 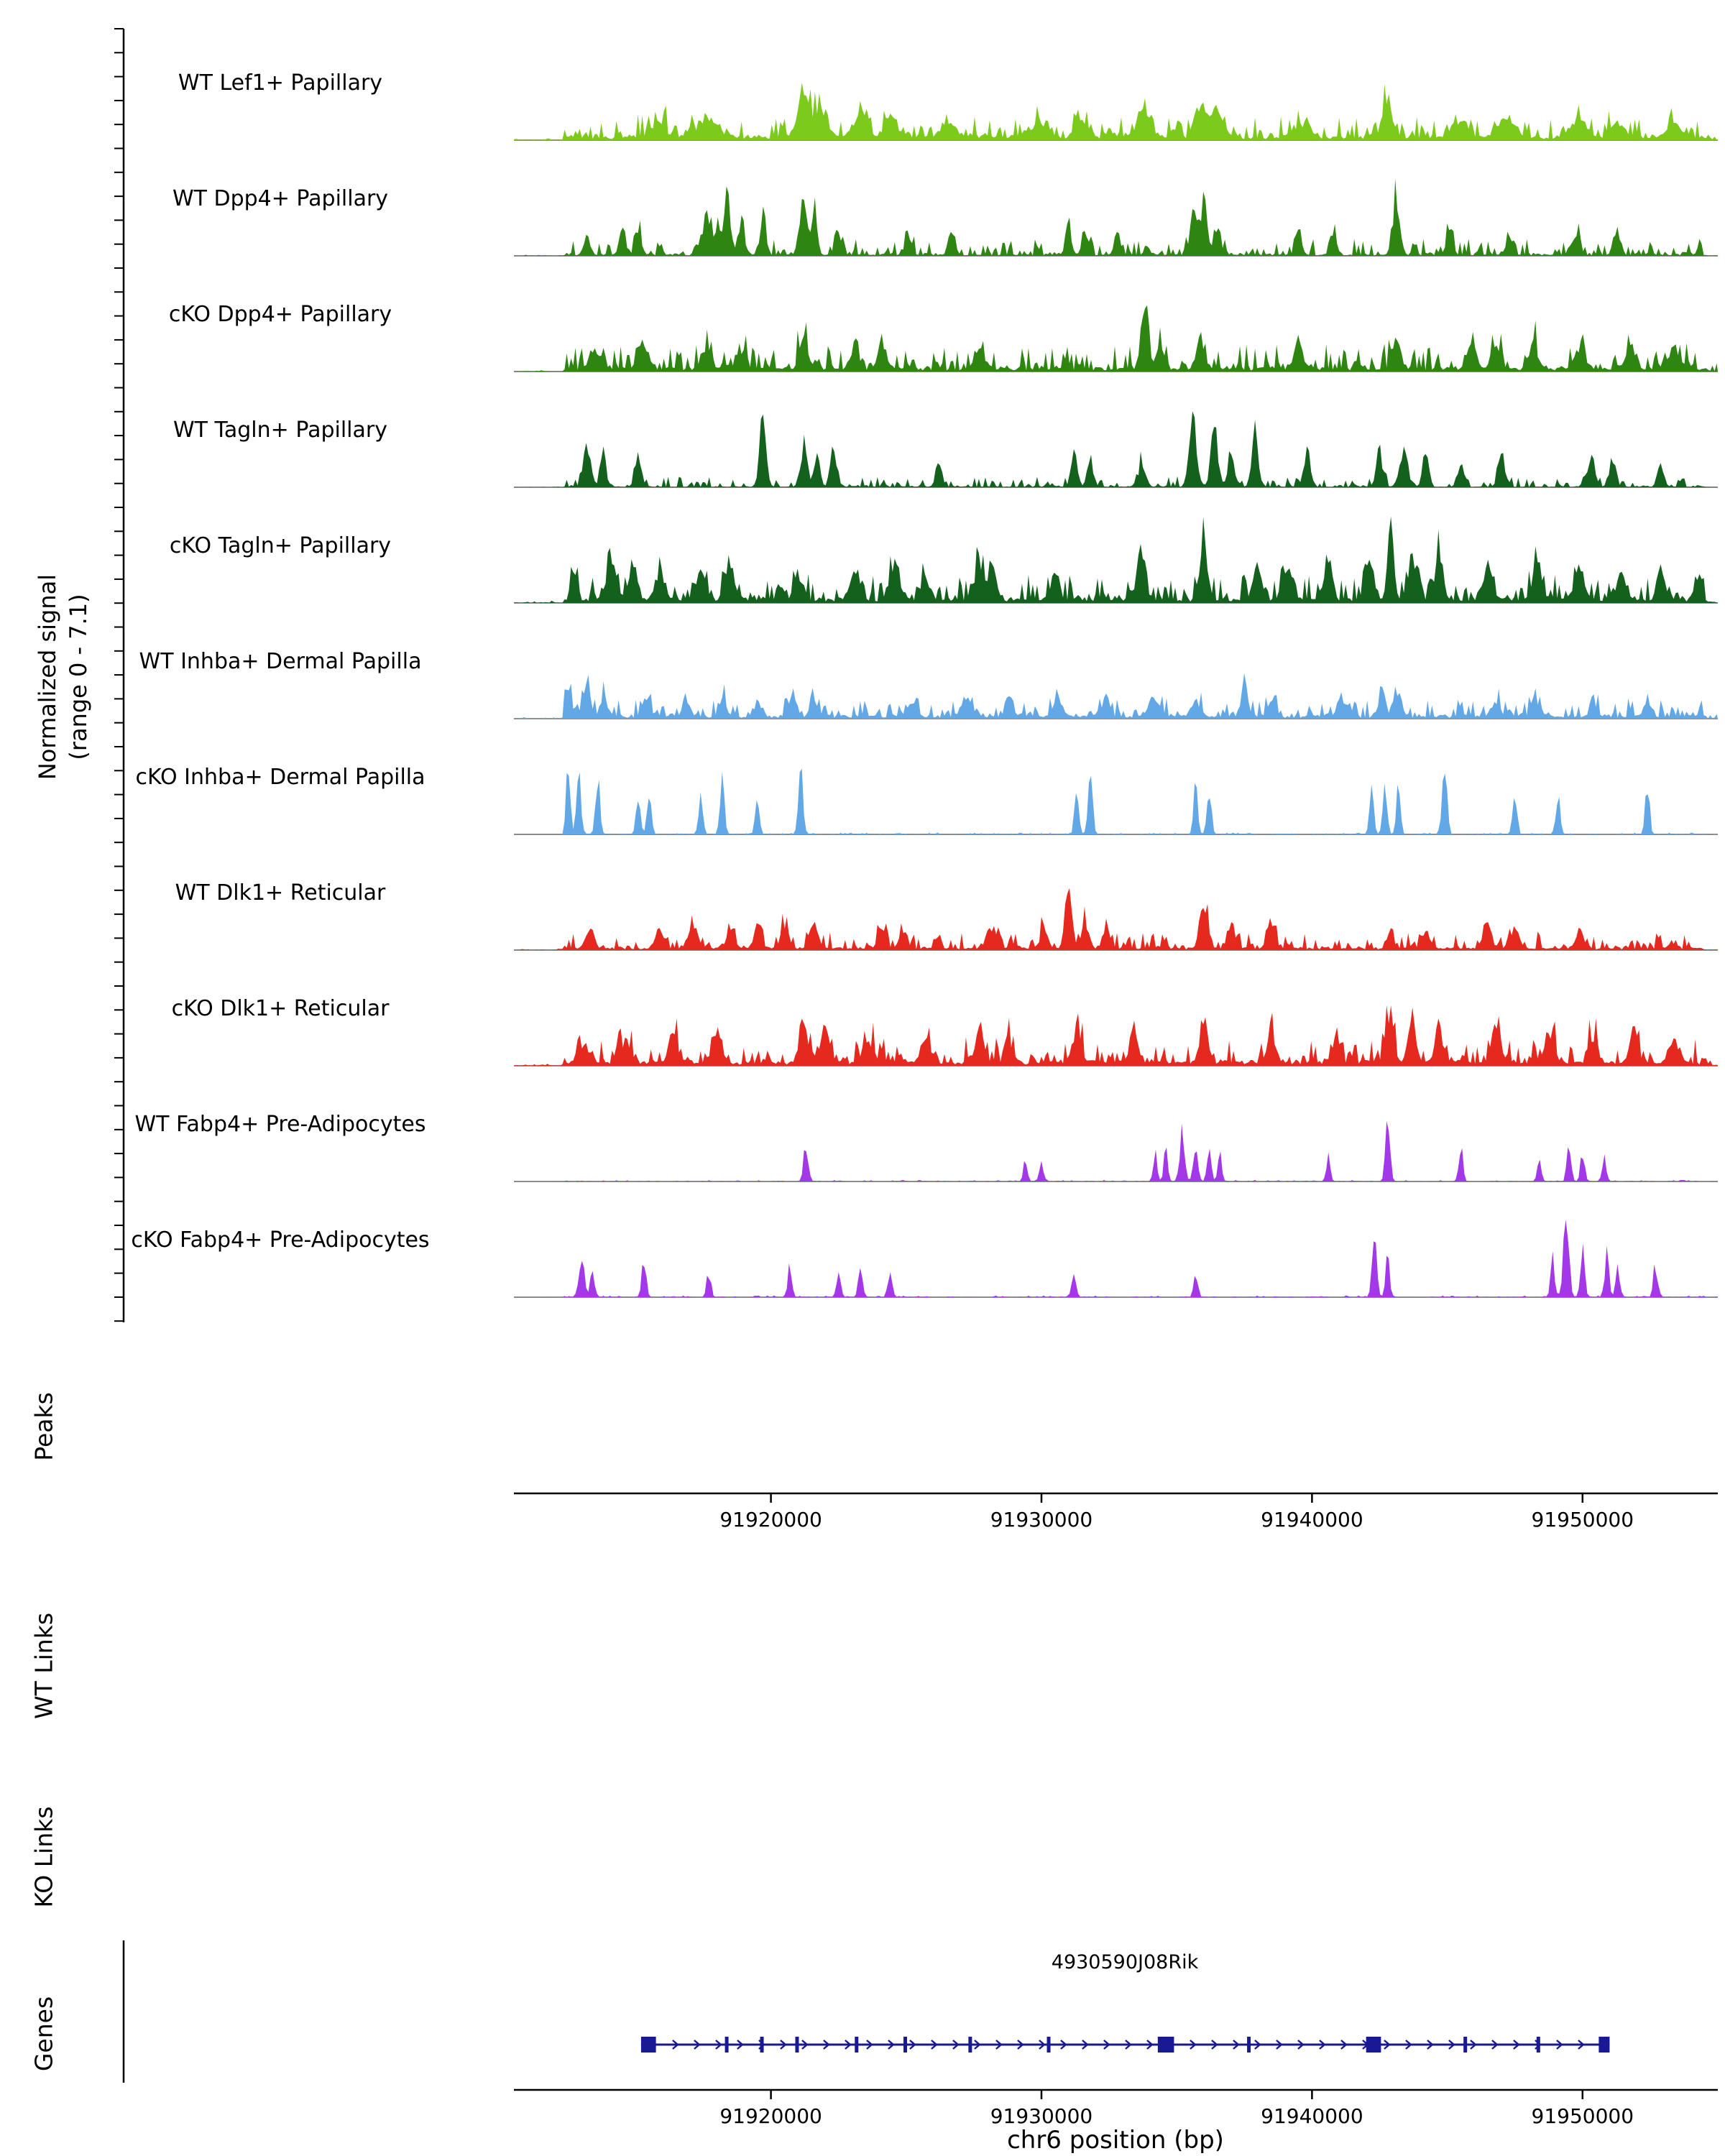 What do you see at coordinates (1115, 2140) in the screenshot?
I see `x-axis-label: chr6 position (bp)` at bounding box center [1115, 2140].